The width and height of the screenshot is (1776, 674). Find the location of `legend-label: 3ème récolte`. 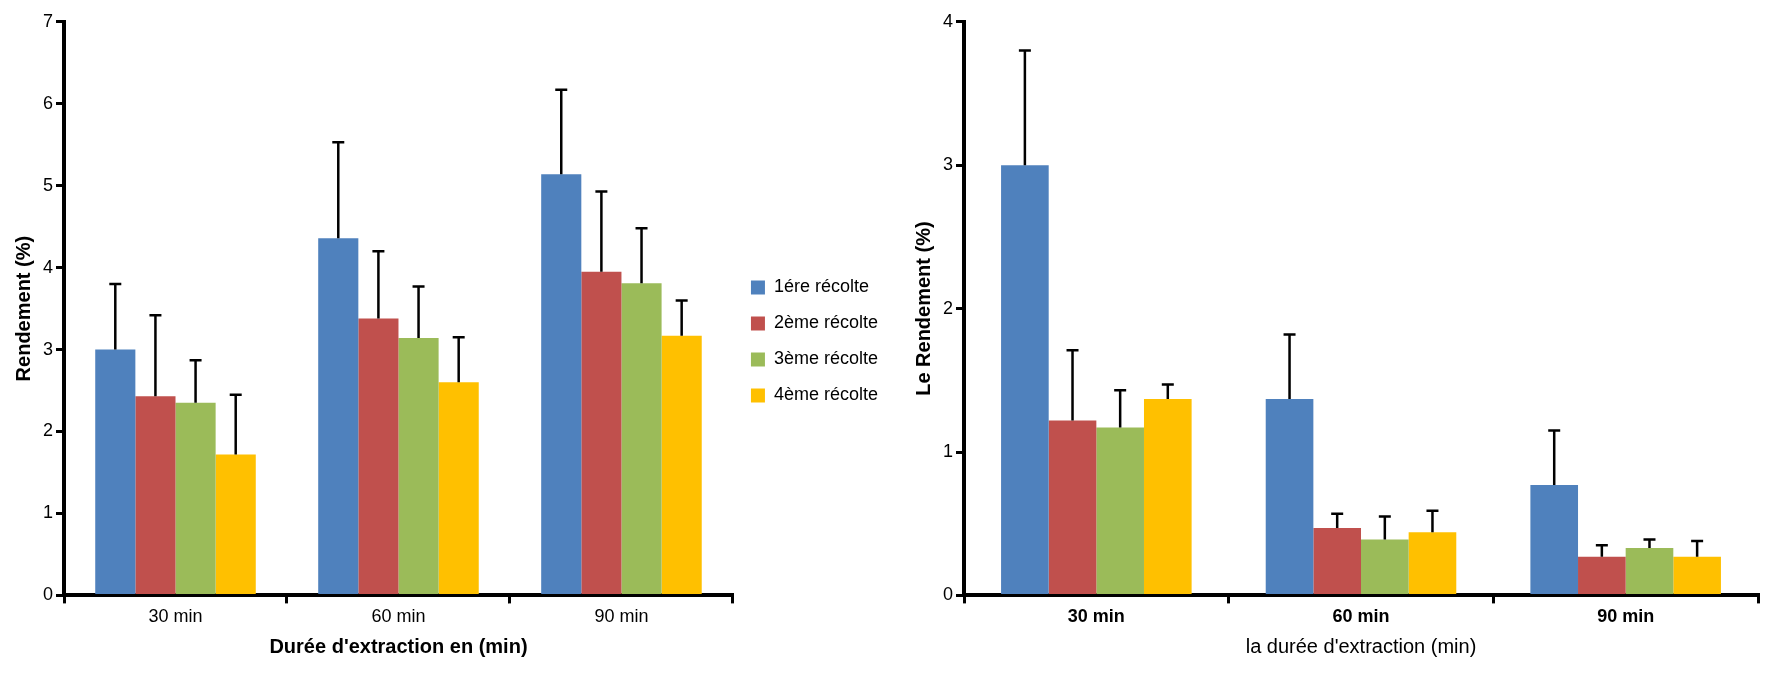

legend-label: 3ème récolte is located at coordinates (826, 358).